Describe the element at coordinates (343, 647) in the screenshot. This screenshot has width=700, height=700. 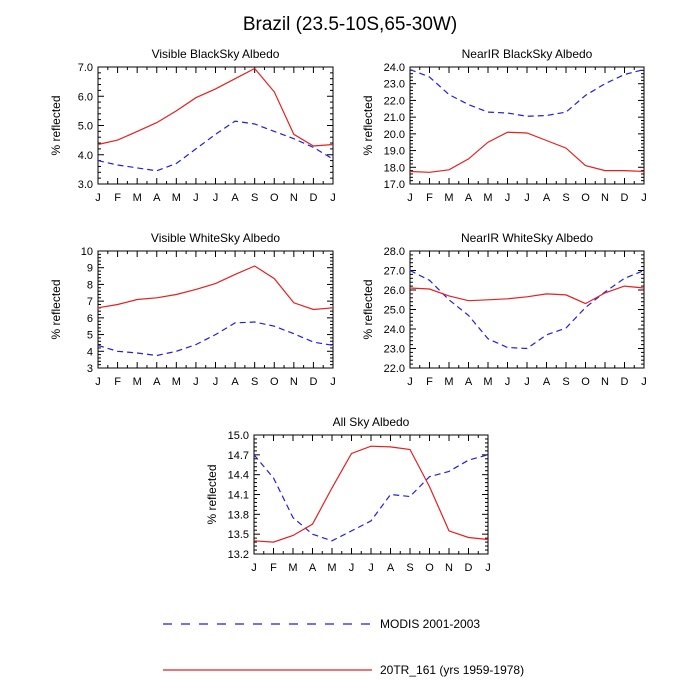
I see `legend: MODIS 2001-2003 20TR_161 (yrs 1959-1978)` at that location.